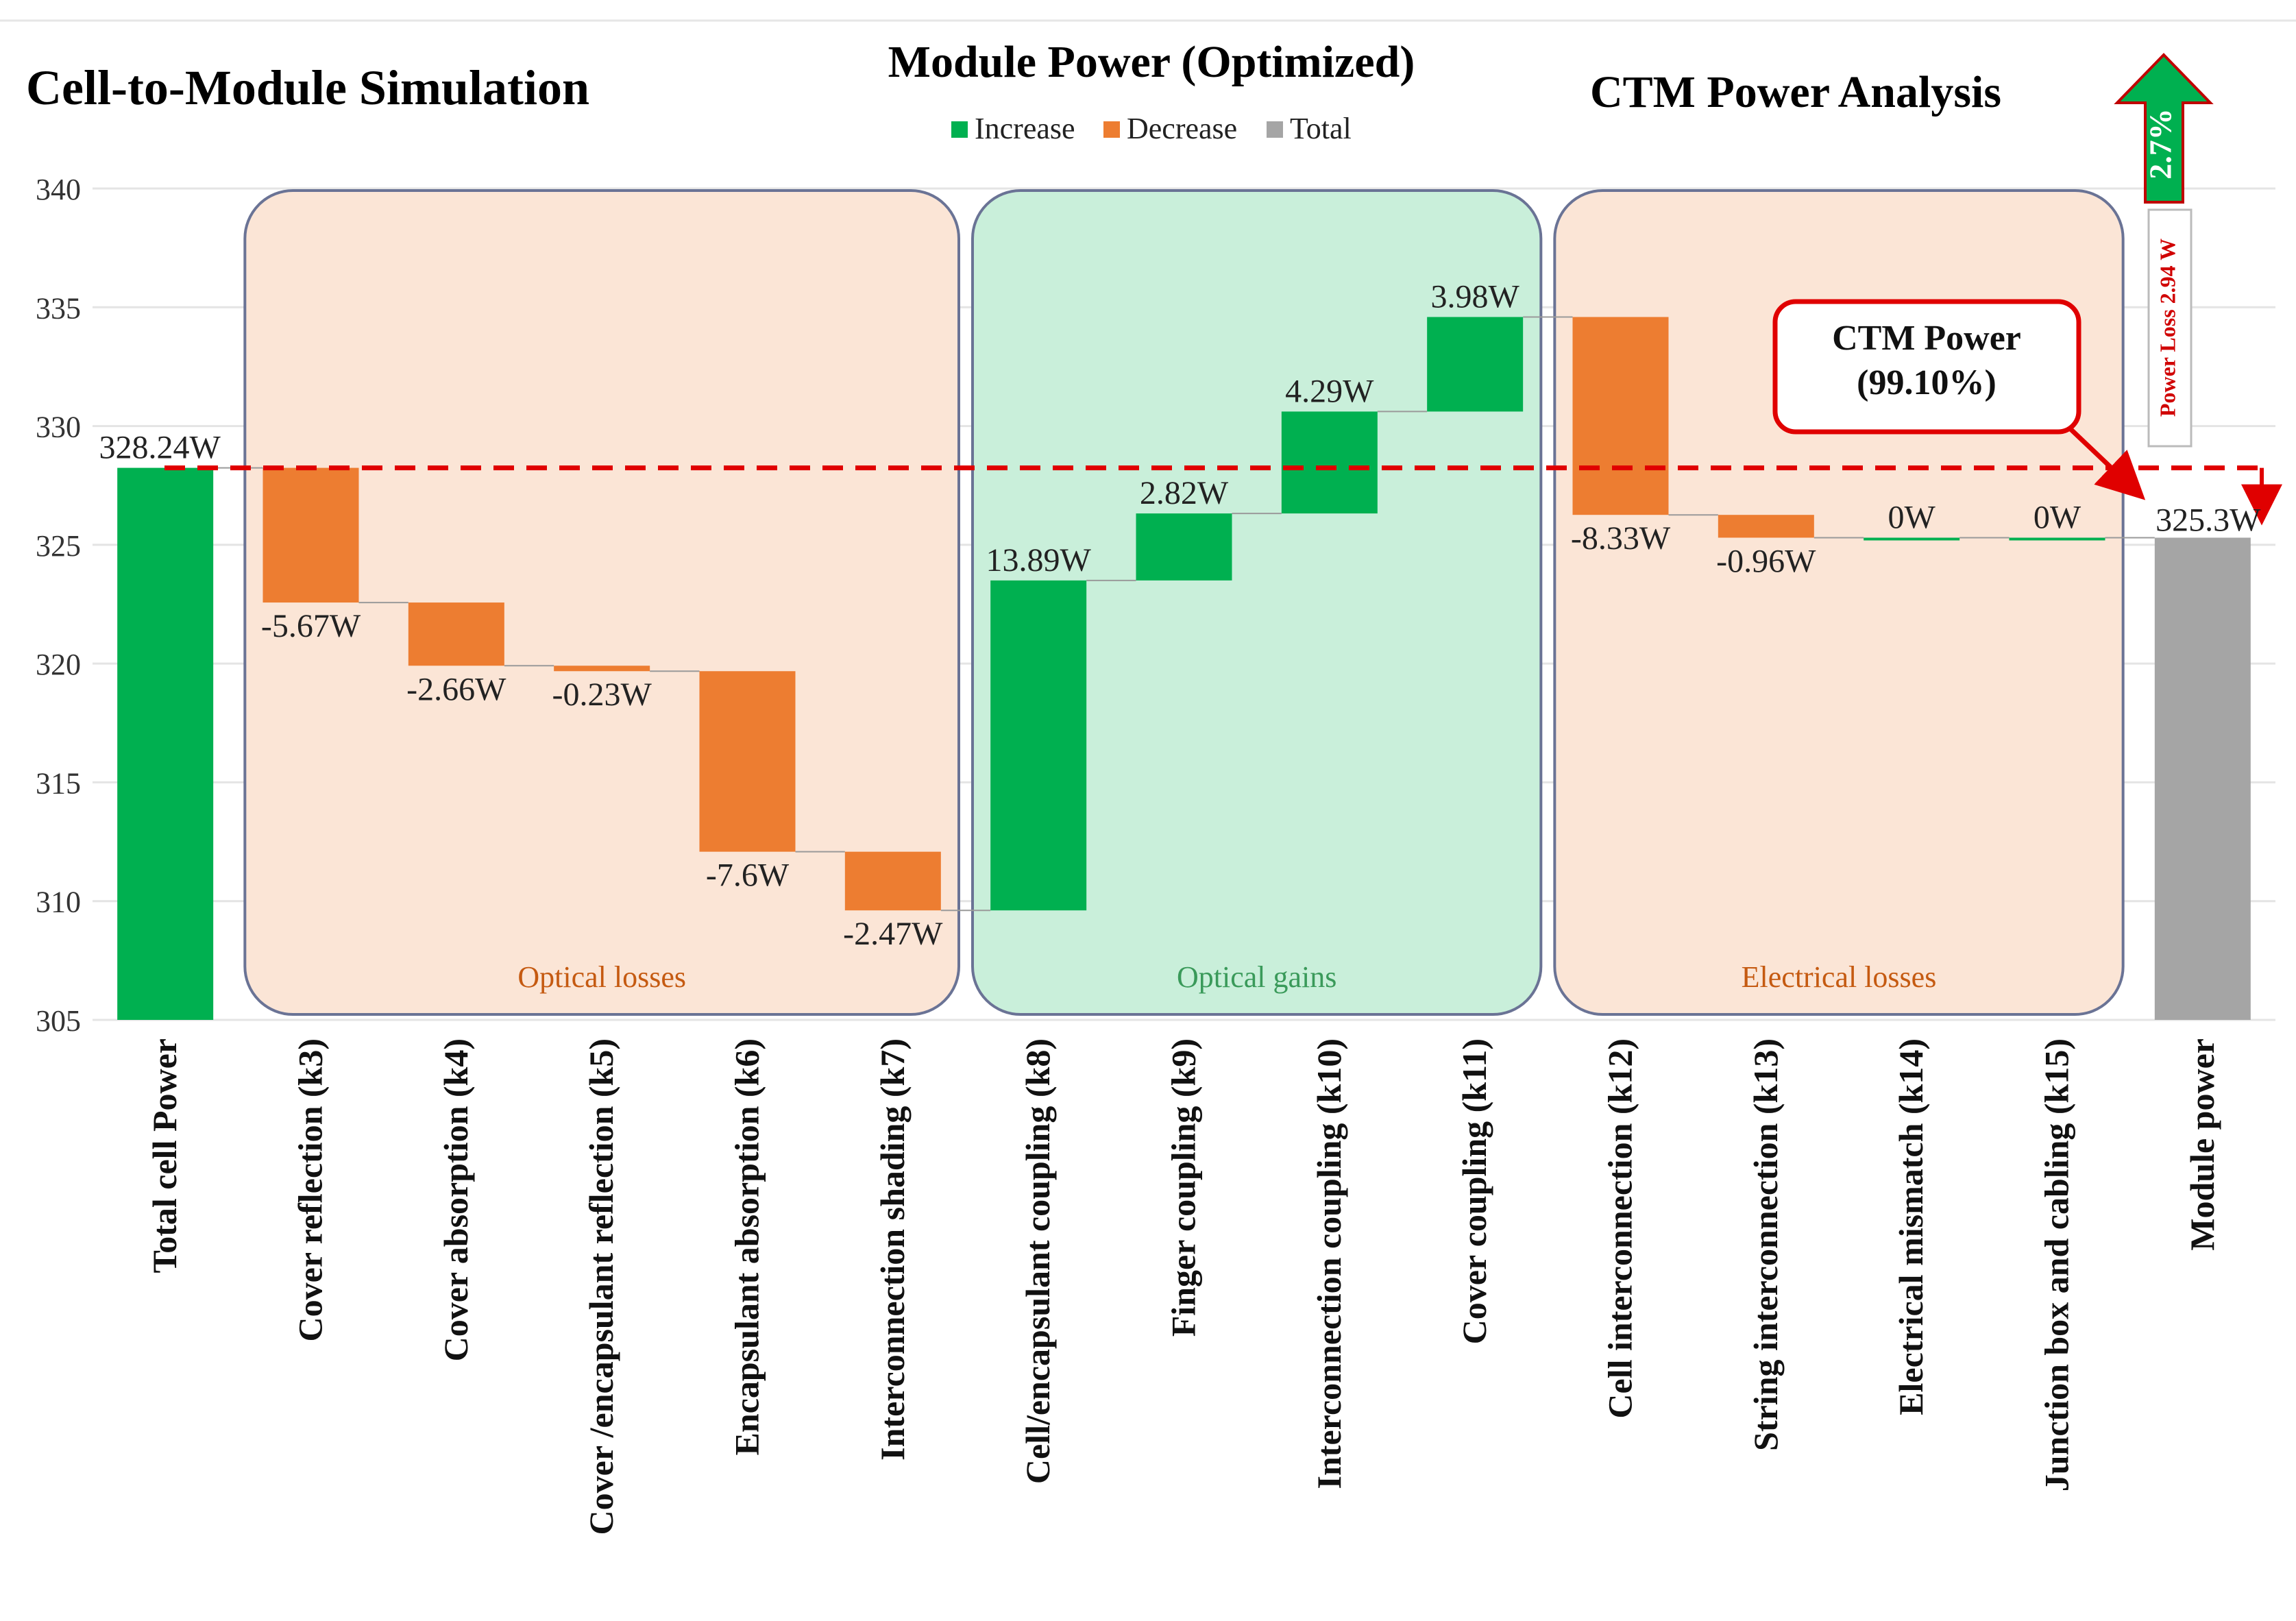 The width and height of the screenshot is (2296, 1621). I want to click on center-title: Module Power (Optimized), so click(1151, 62).